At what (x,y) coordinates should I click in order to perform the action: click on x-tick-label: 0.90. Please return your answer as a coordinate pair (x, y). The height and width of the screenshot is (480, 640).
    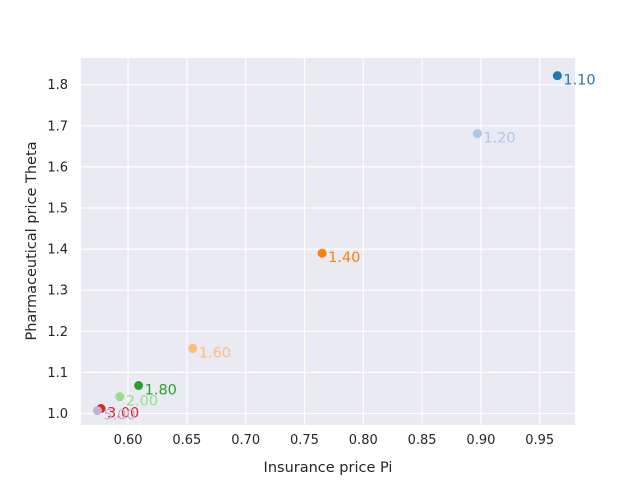
    Looking at the image, I should click on (480, 440).